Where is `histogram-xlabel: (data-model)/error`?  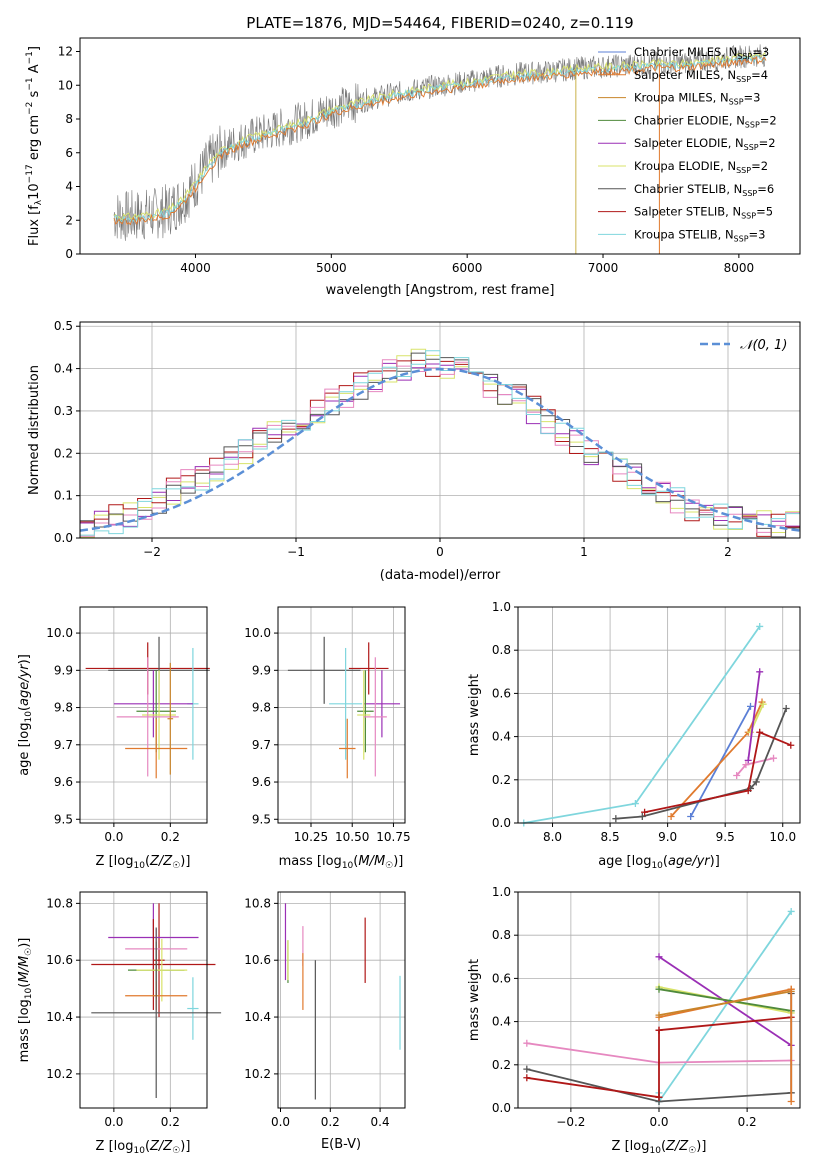 histogram-xlabel: (data-model)/error is located at coordinates (440, 575).